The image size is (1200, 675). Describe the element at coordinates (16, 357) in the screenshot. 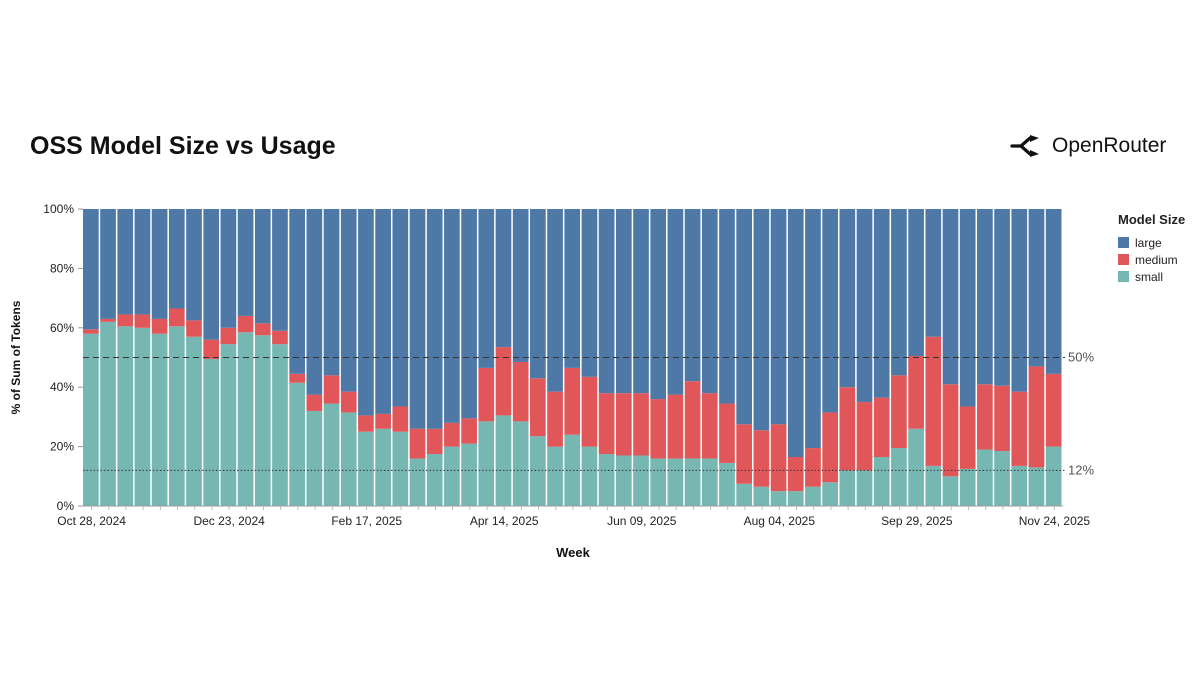

I see `y-axis-label: % of Sum of Tokens` at that location.